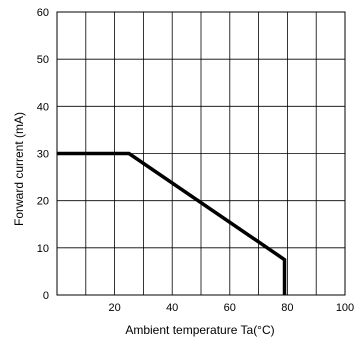 This screenshot has height=343, width=357. Describe the element at coordinates (43, 60) in the screenshot. I see `y-tick-label-50: 50` at that location.